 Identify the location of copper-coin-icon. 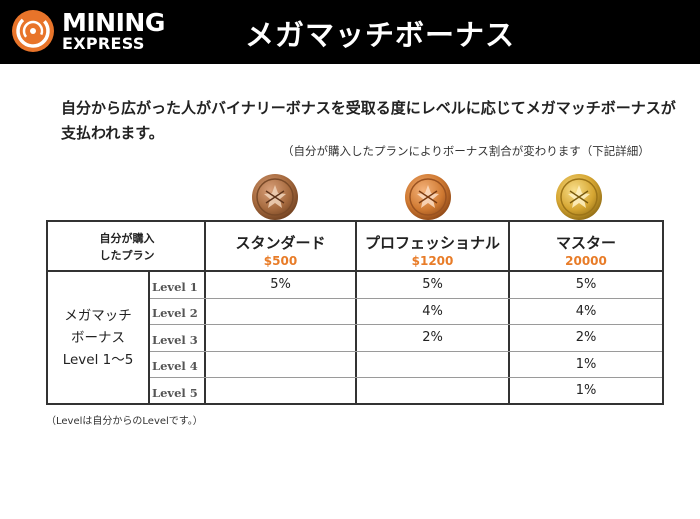
(428, 197).